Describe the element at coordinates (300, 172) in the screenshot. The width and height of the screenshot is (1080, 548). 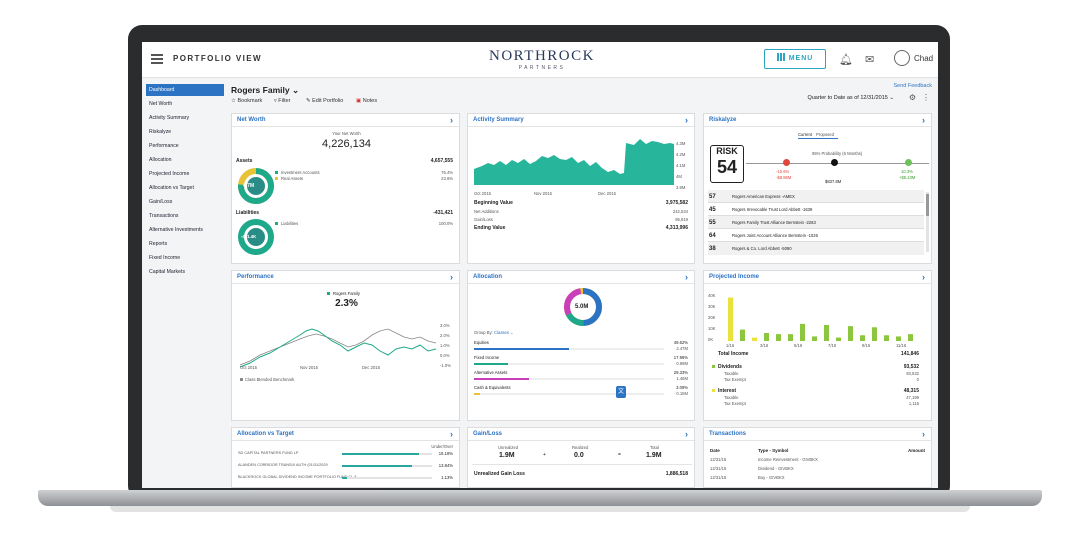
I see `assets-row-label: Investment Accounts` at that location.